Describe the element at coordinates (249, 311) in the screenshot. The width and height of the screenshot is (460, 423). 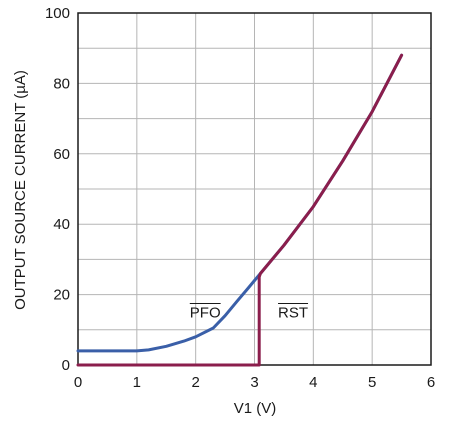
I see `annotations: PFO RST` at that location.